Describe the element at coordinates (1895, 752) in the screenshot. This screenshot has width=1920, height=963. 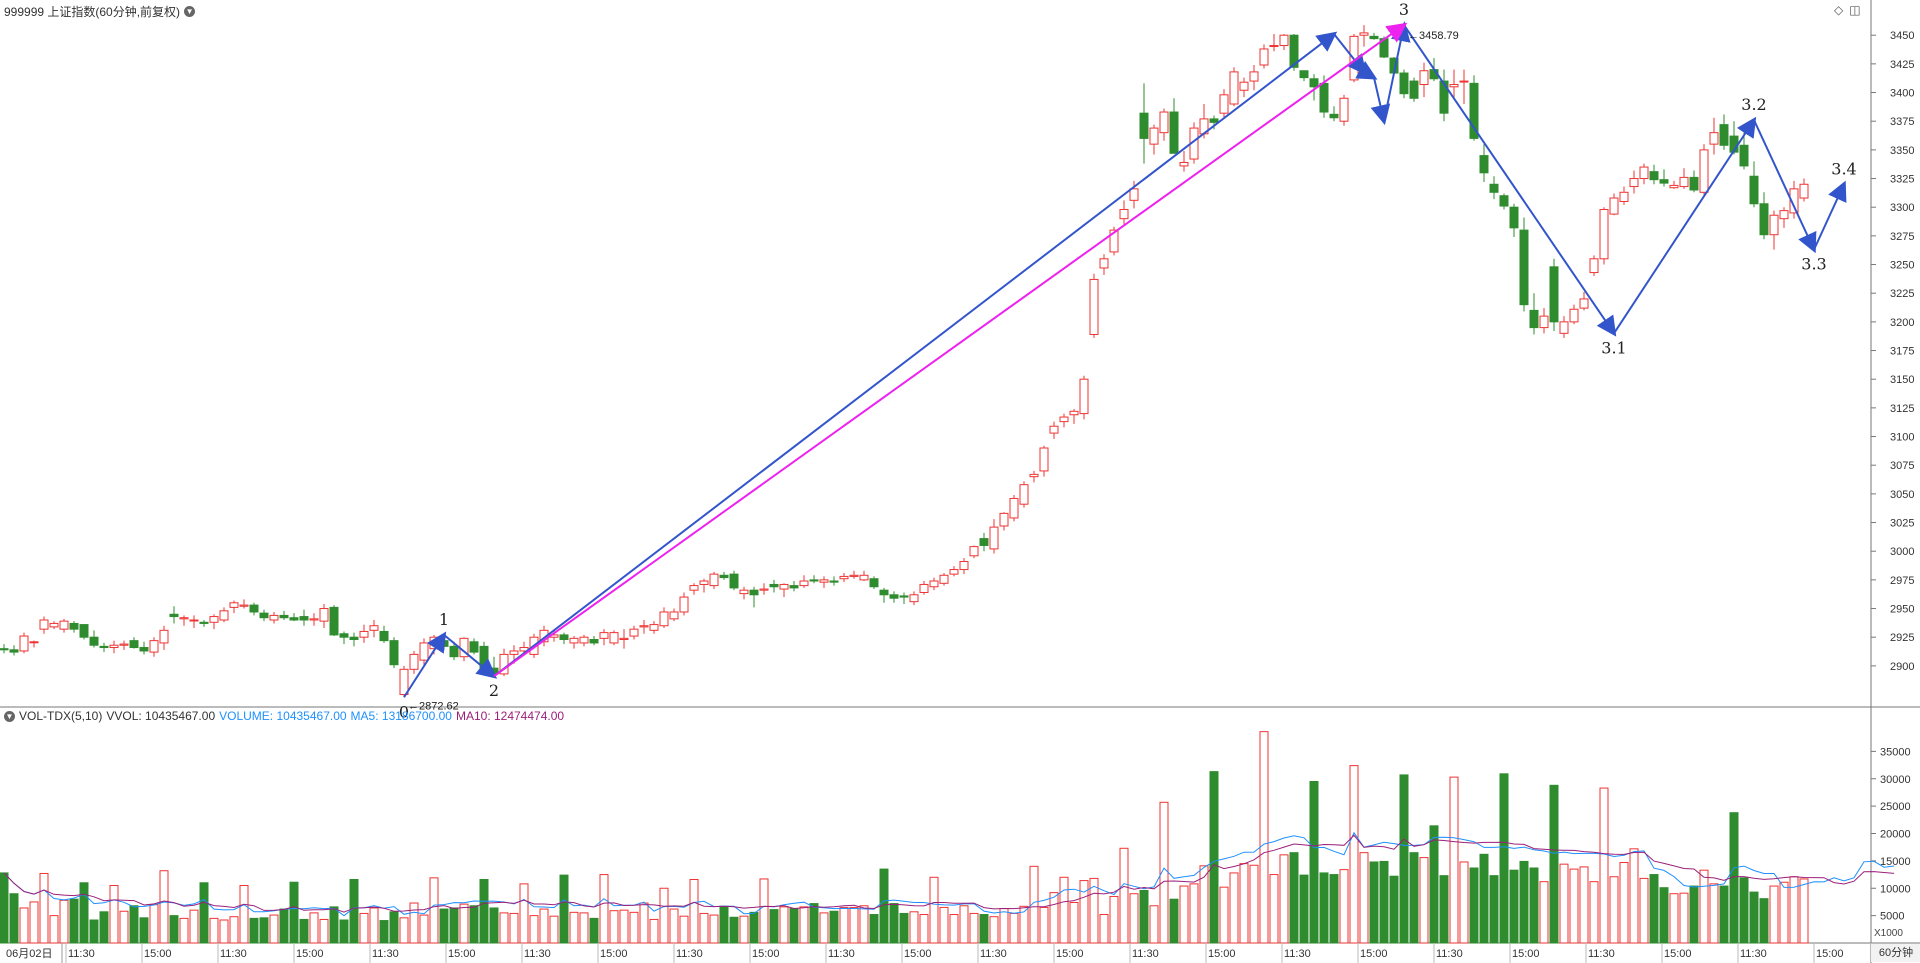
I see `volume-tick-label: 35000` at that location.